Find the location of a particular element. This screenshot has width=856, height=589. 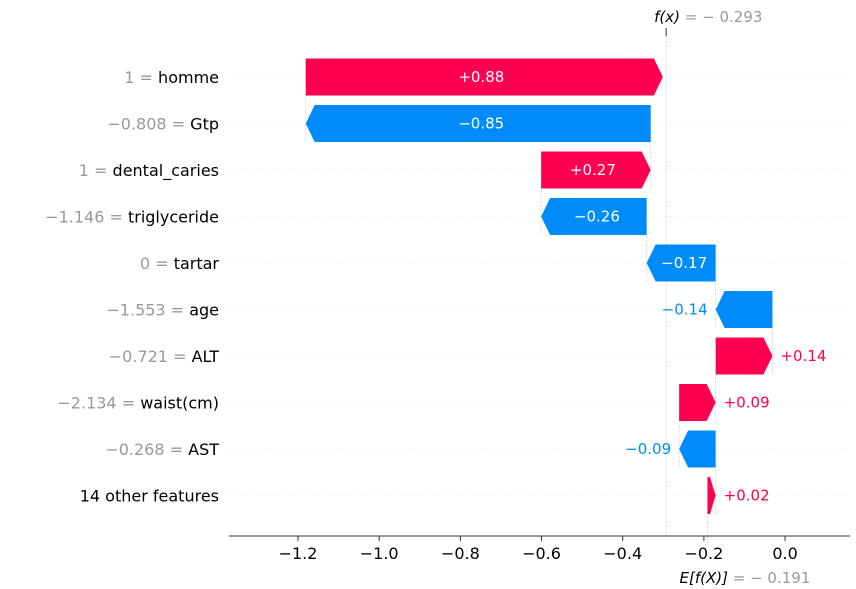

feature-name: 14 other features is located at coordinates (149, 496).